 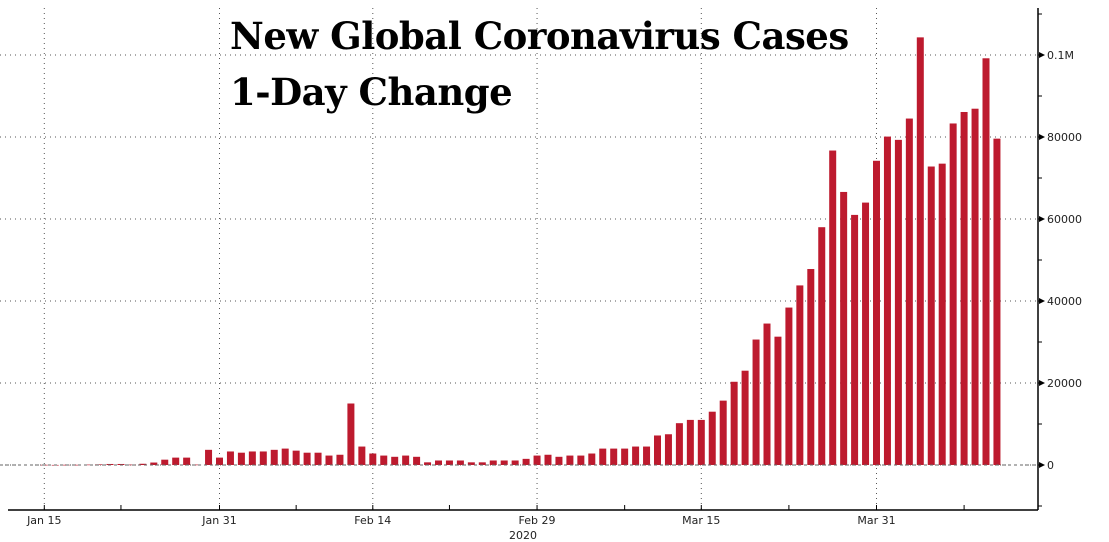 I want to click on x-tick-label: Jan 31, so click(x=218, y=520).